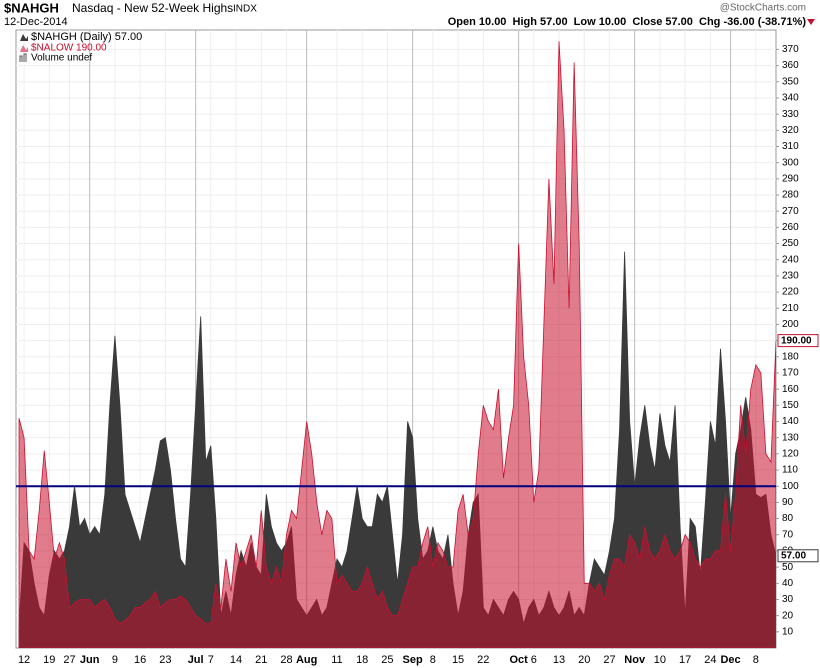 Image resolution: width=820 pixels, height=668 pixels. What do you see at coordinates (196, 660) in the screenshot?
I see `x-tick-label: Jul` at bounding box center [196, 660].